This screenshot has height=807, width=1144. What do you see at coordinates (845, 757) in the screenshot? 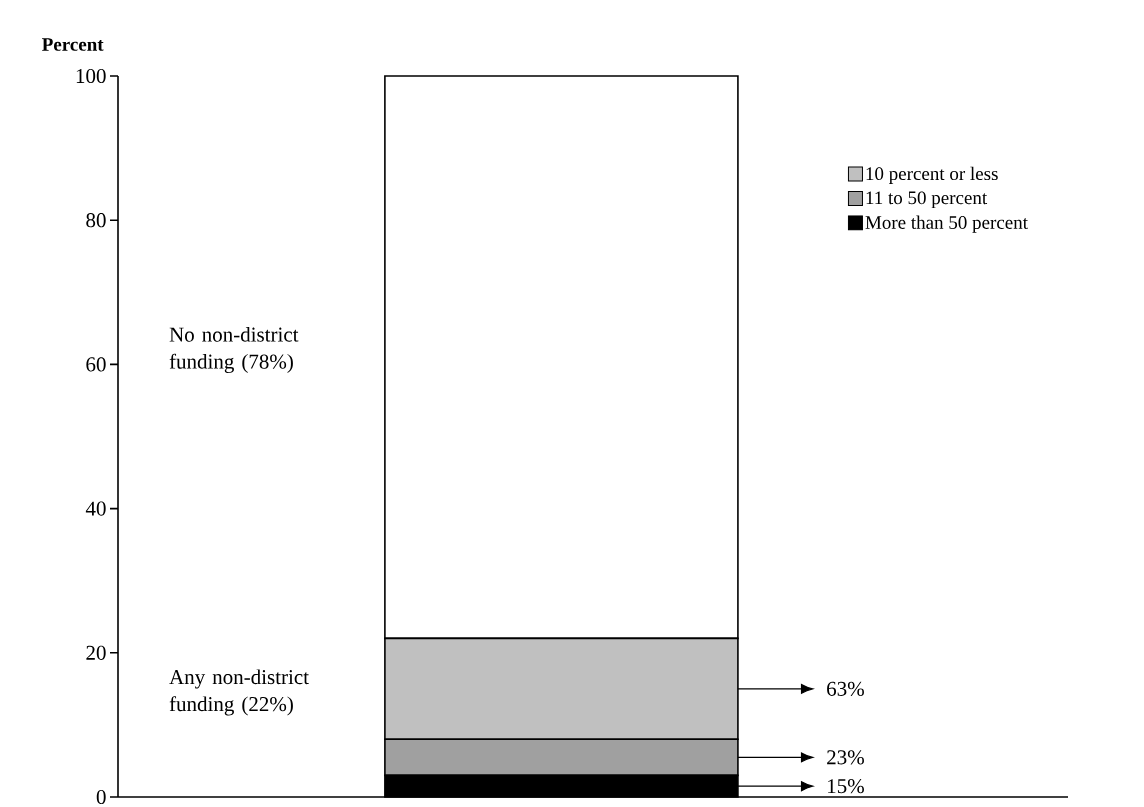
I see `annotation: 23%` at bounding box center [845, 757].